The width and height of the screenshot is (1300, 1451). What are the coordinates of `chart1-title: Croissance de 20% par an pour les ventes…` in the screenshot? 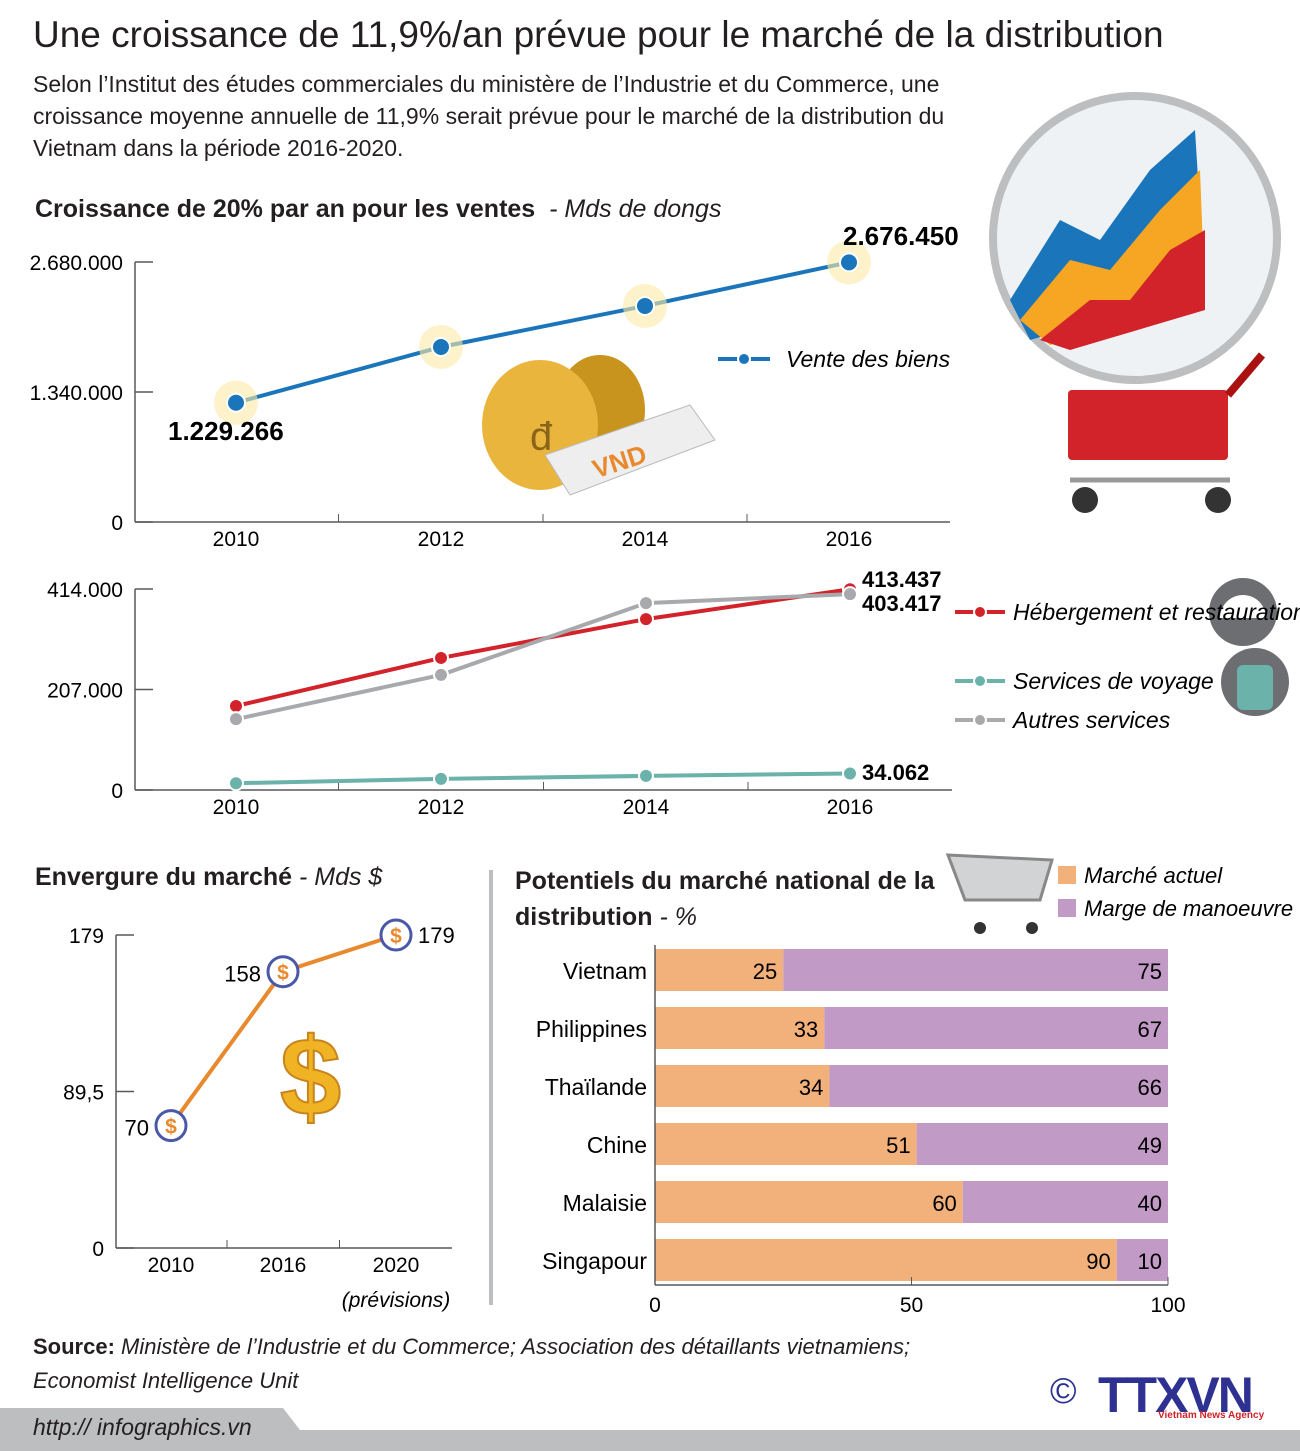 It's located at (378, 209).